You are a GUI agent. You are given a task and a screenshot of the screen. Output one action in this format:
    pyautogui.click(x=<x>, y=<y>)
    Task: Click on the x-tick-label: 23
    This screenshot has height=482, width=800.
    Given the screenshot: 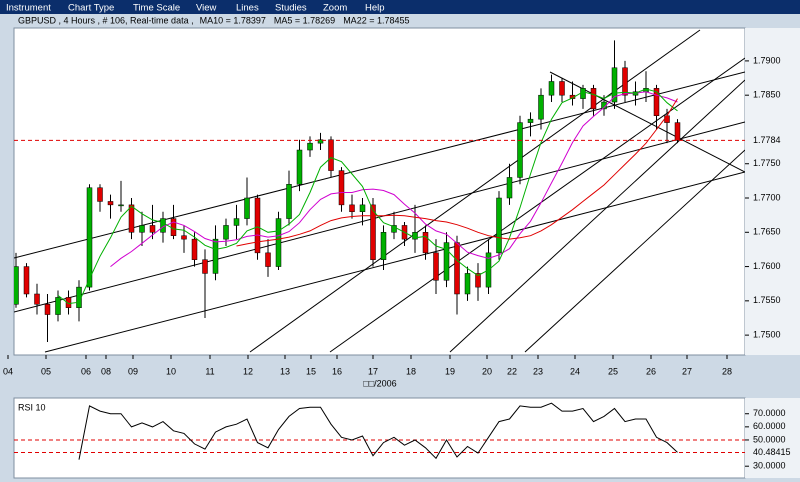 What is the action you would take?
    pyautogui.click(x=538, y=371)
    